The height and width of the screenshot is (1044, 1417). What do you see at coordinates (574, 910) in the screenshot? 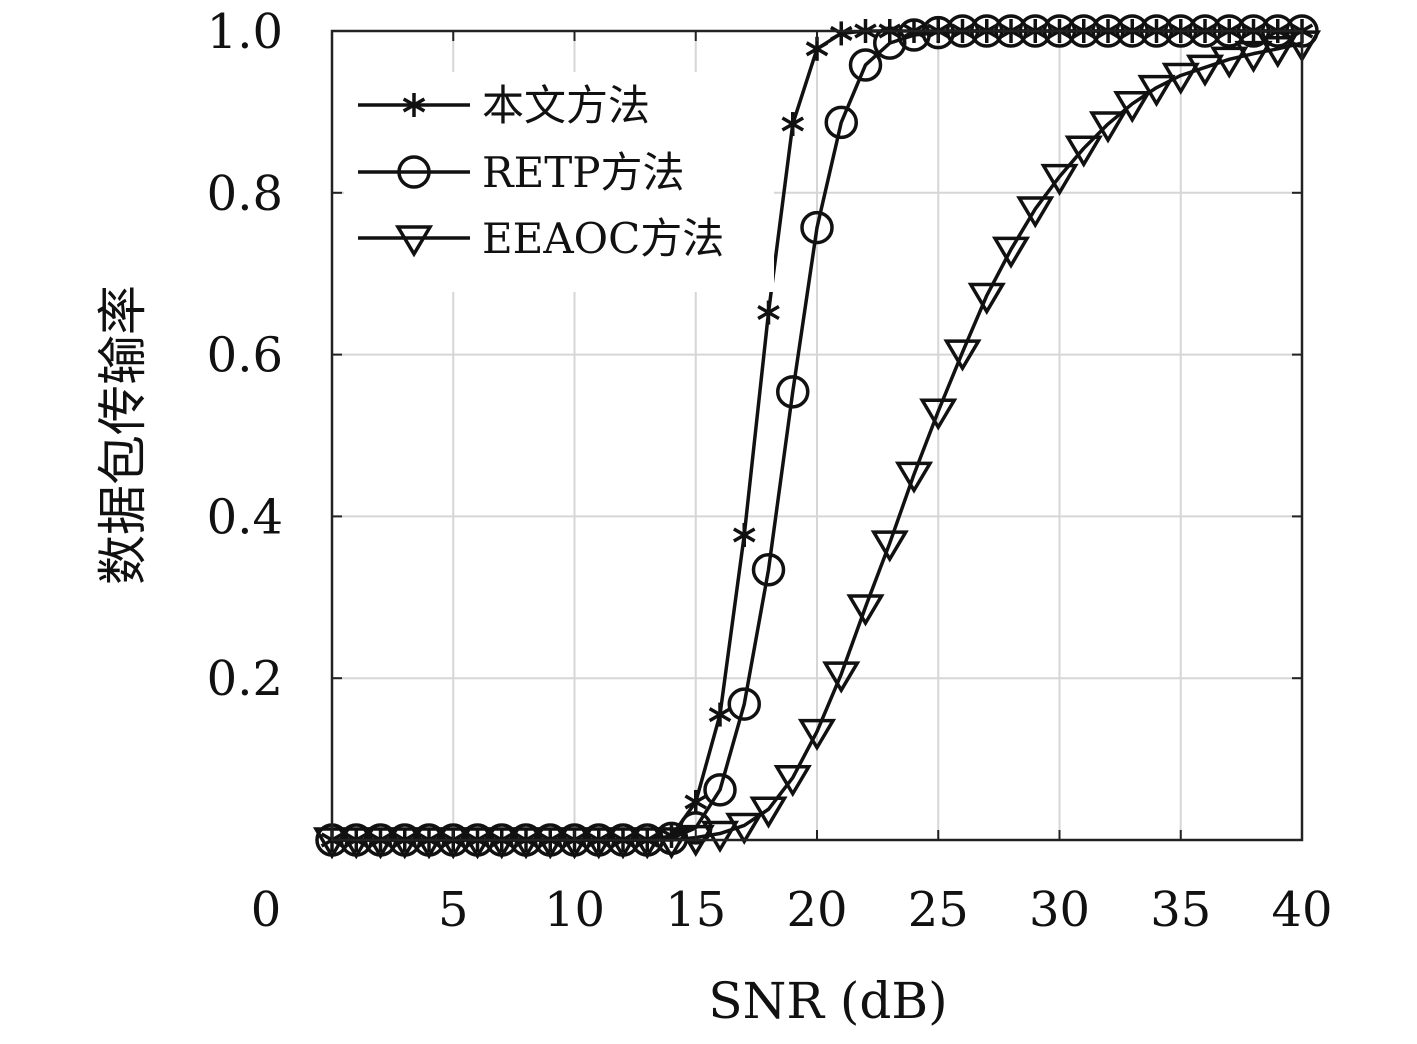
I see `x-tick-label: 10` at bounding box center [574, 910].